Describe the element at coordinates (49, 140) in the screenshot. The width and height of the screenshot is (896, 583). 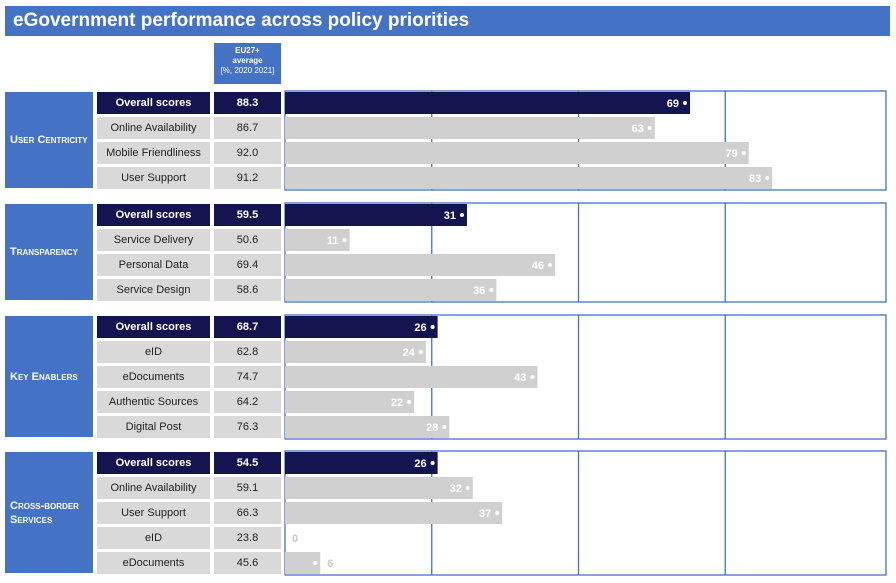
I see `group-label: User Centricity` at that location.